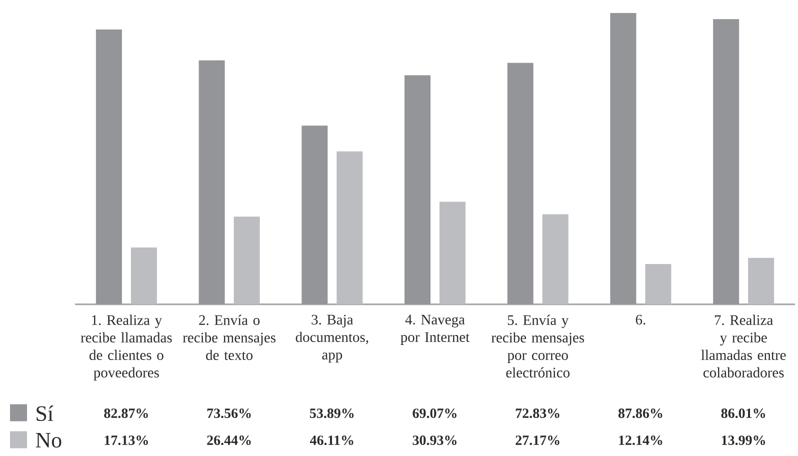  Describe the element at coordinates (537, 346) in the screenshot. I see `x-tick-label: 5. Envía y recibe mensajes por correo electrónico` at that location.